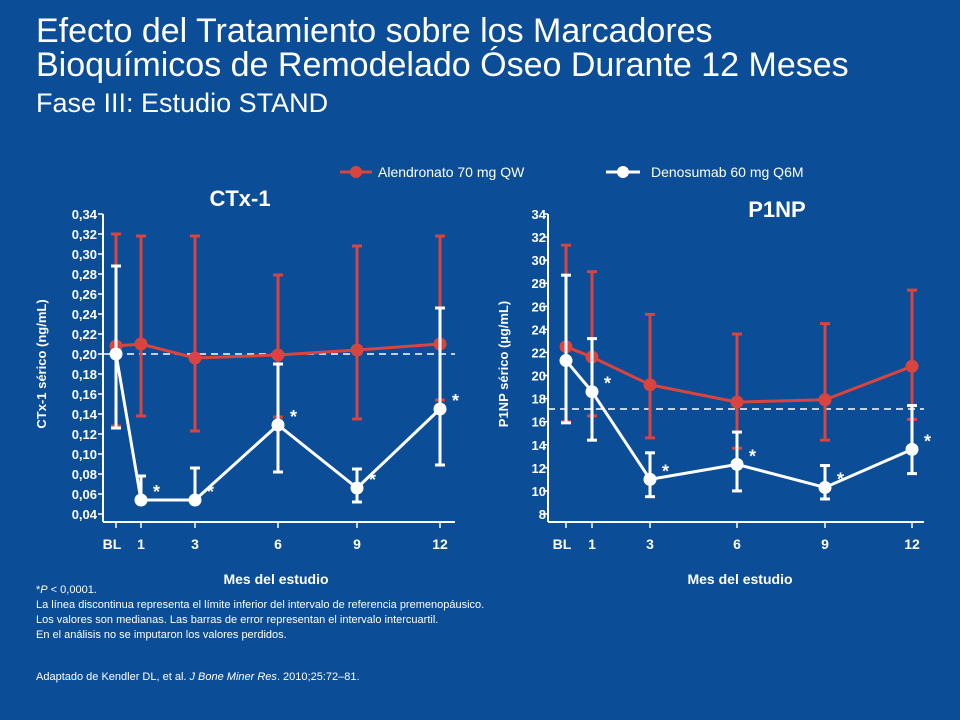  Describe the element at coordinates (84, 294) in the screenshot. I see `ctx1-y-tick-label: 0,26` at that location.